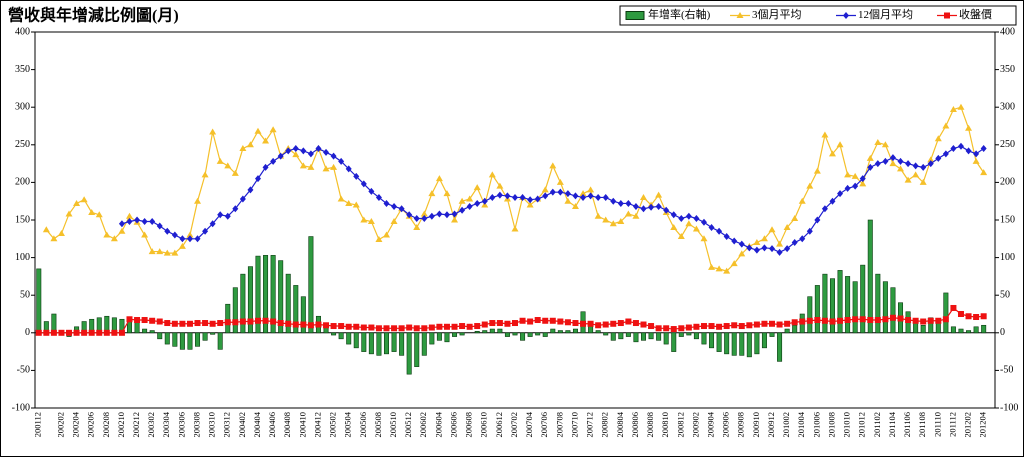 The width and height of the screenshot is (1024, 457). What do you see at coordinates (967, 425) in the screenshot?
I see `x-tick-label: 201202` at bounding box center [967, 425].